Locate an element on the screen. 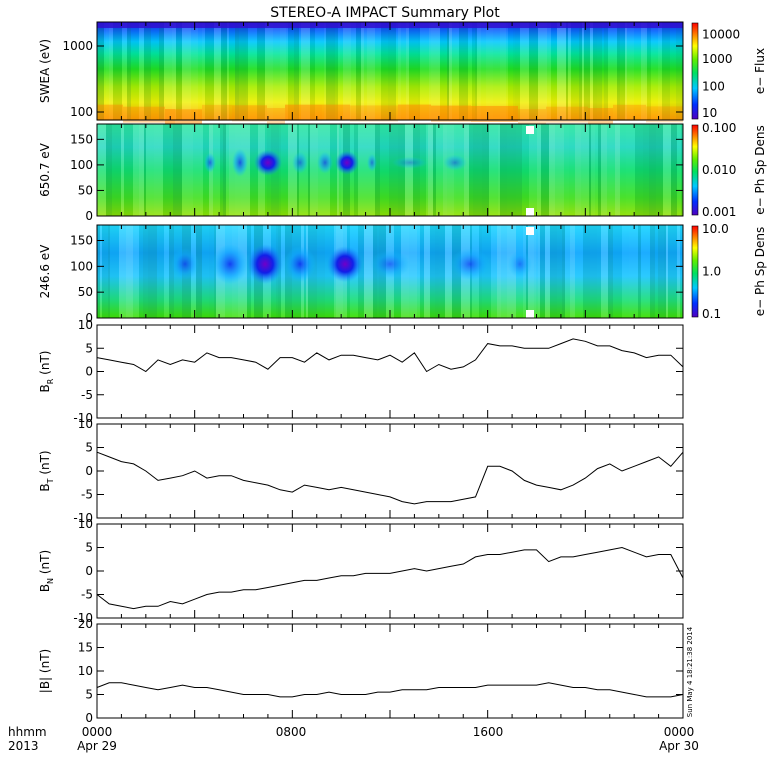 This screenshot has width=780, height=780. panel-2-y-tick-label-150: 150 is located at coordinates (81, 241).